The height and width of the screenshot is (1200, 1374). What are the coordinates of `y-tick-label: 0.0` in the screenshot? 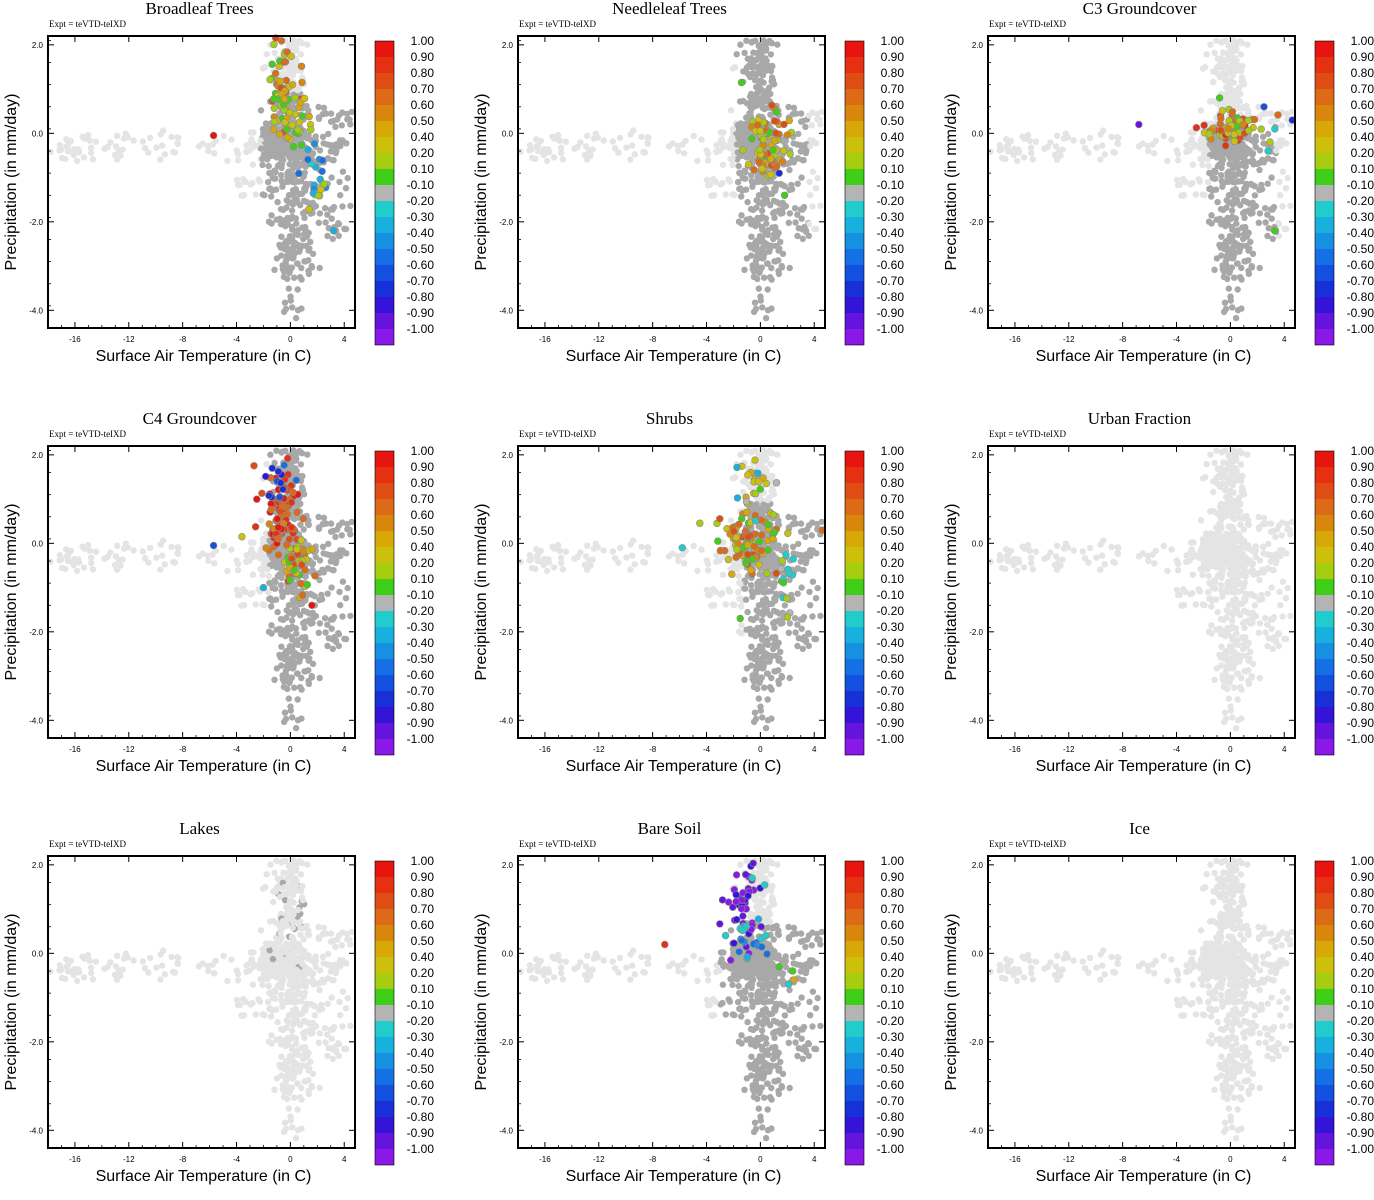 It's located at (978, 133).